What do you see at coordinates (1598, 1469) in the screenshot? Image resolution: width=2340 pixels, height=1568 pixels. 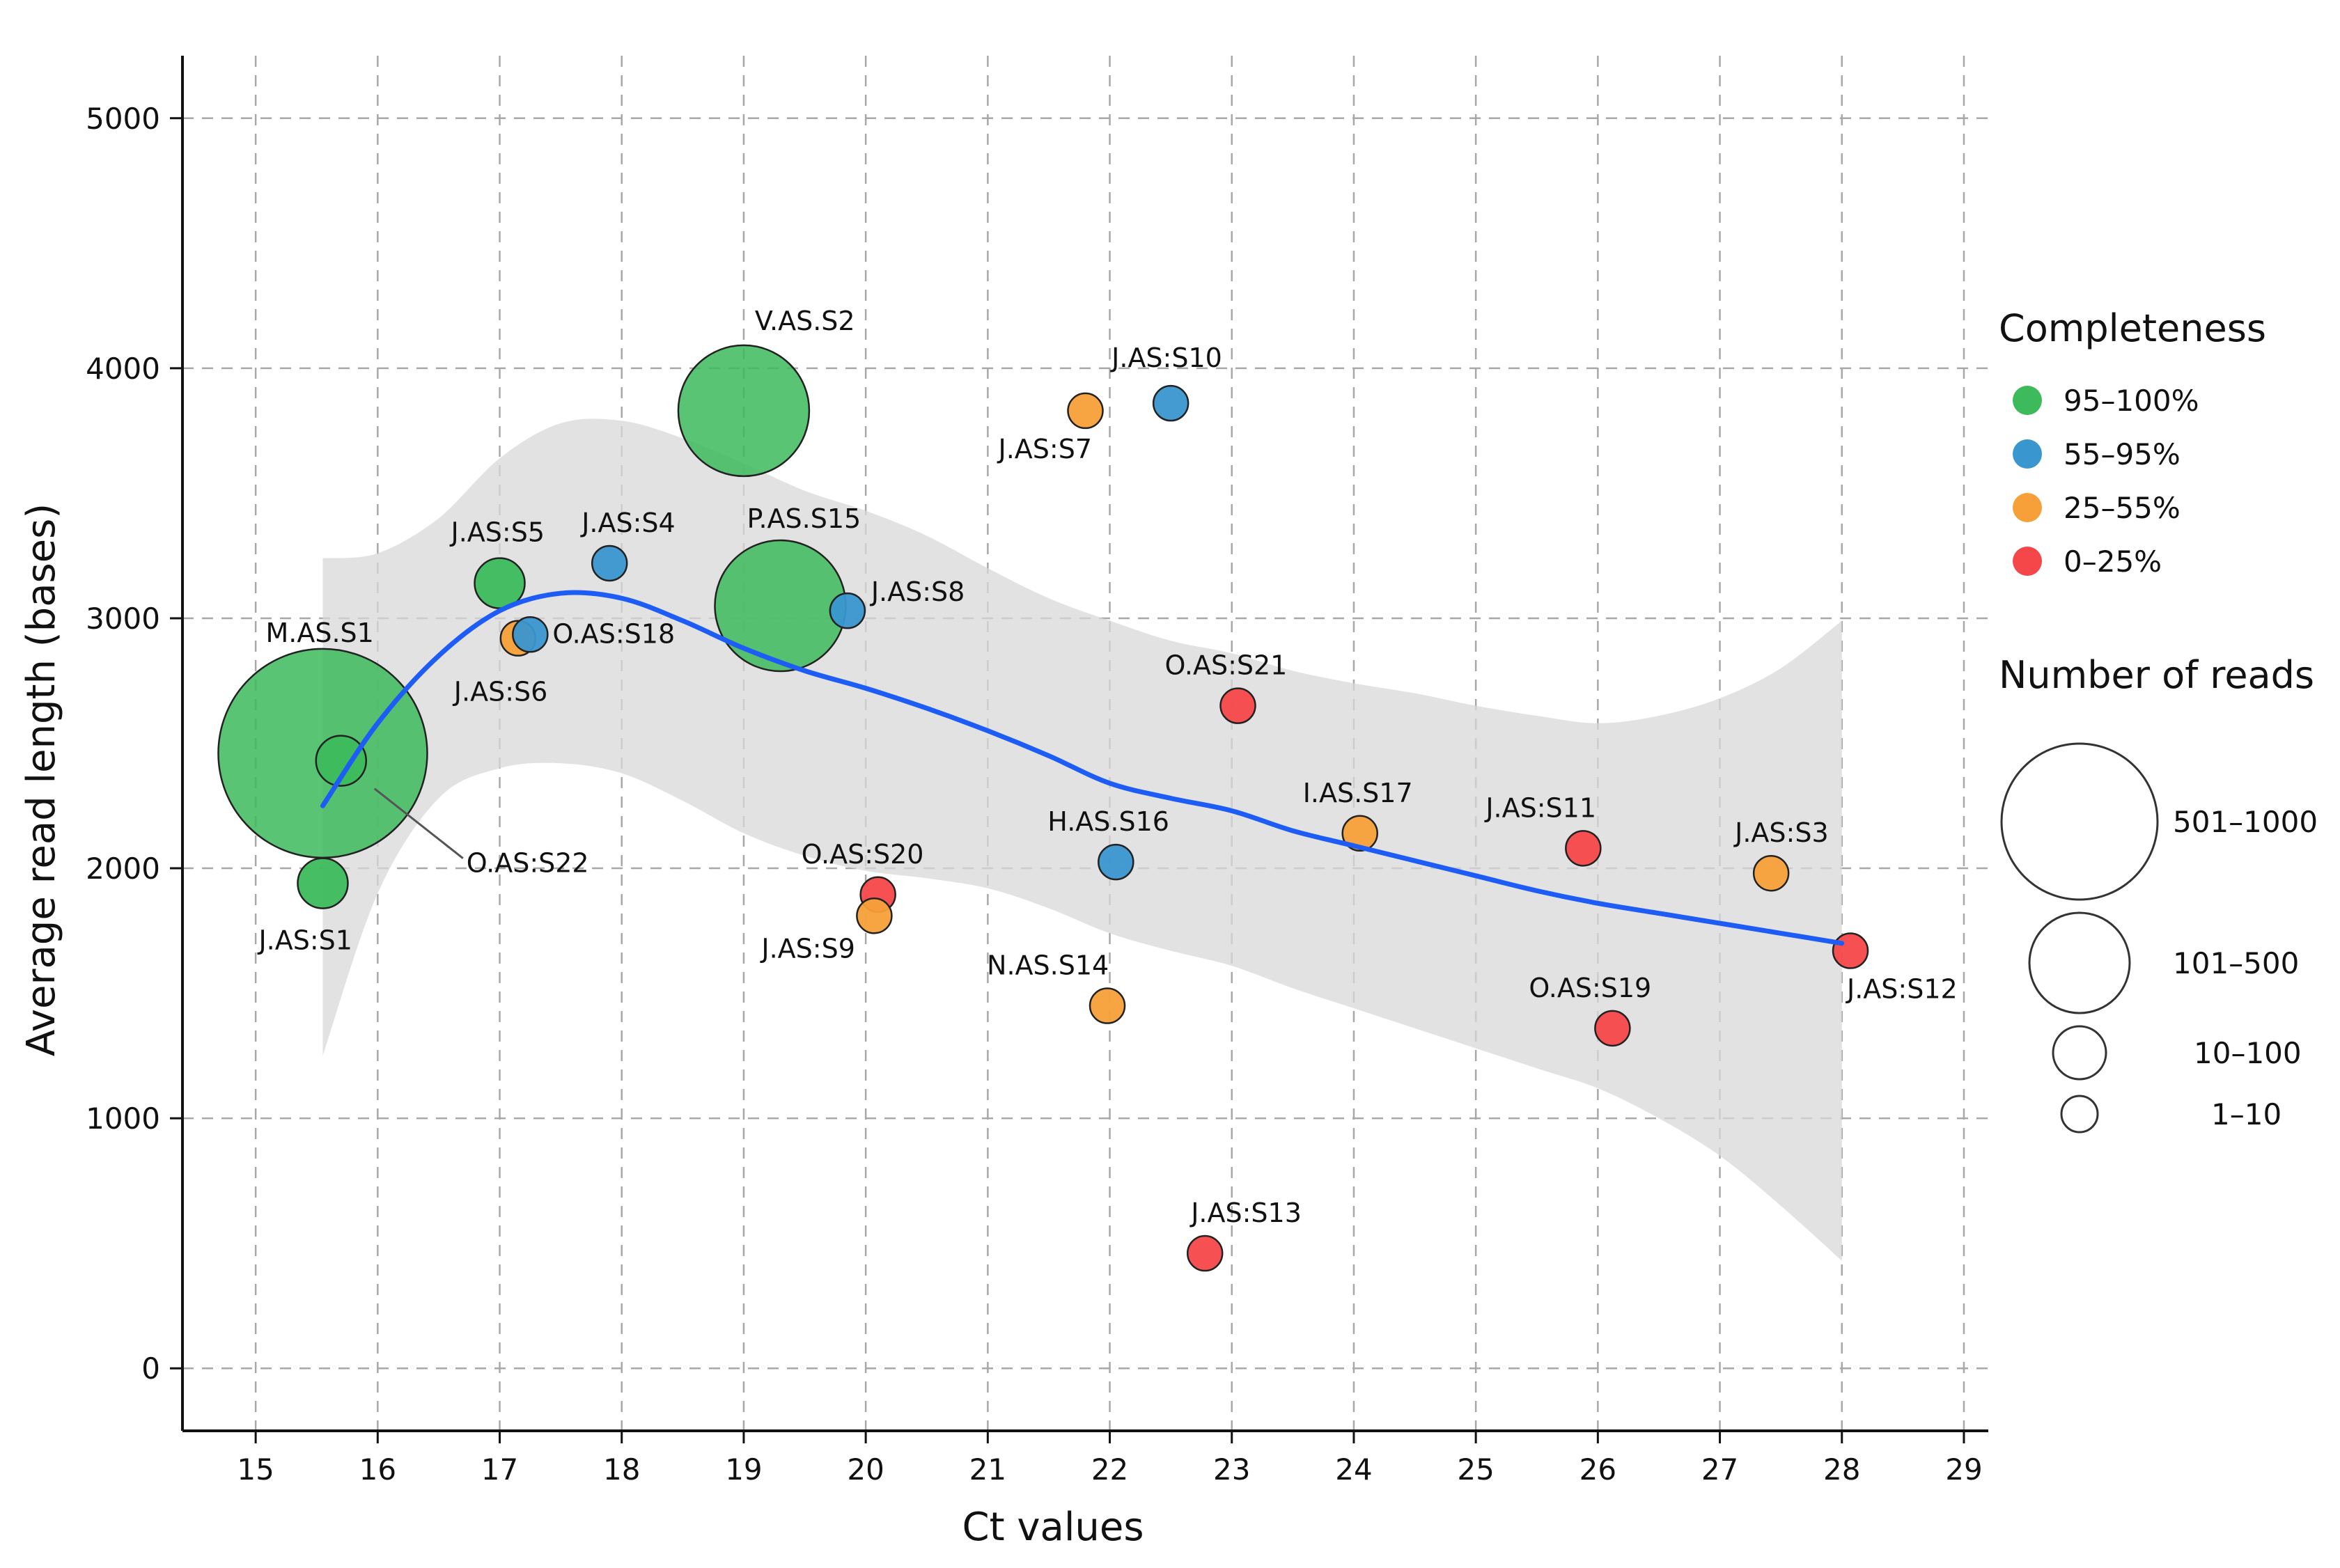 I see `x-tick-label: 26` at bounding box center [1598, 1469].